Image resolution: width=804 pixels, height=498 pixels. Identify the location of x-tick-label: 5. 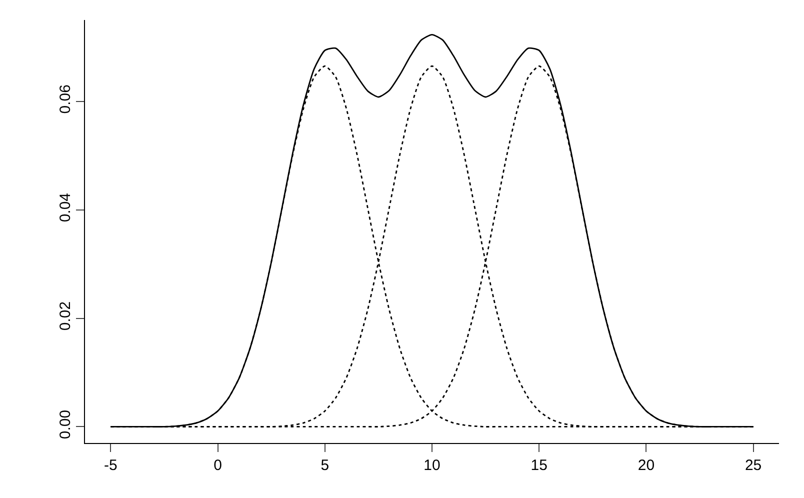
(325, 465).